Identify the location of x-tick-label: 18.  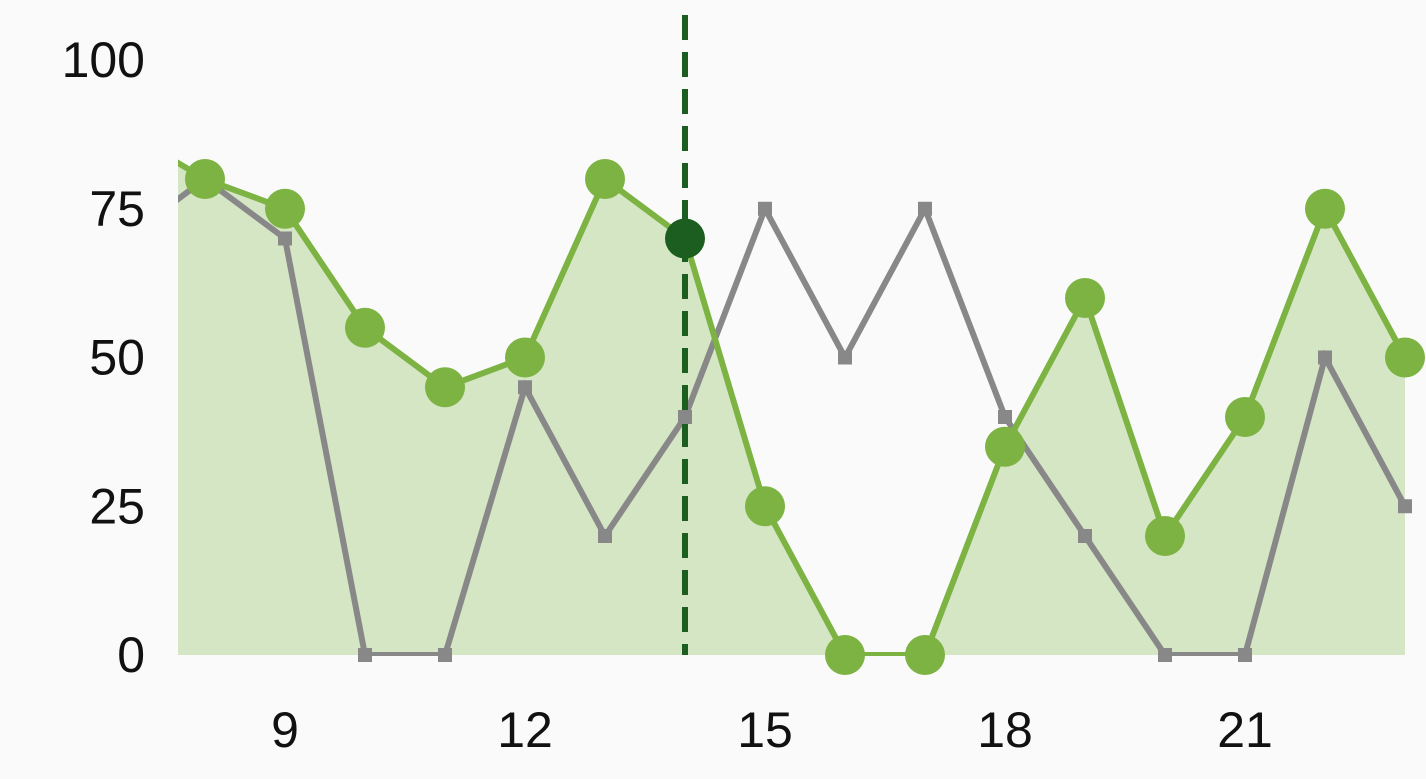
(1005, 730).